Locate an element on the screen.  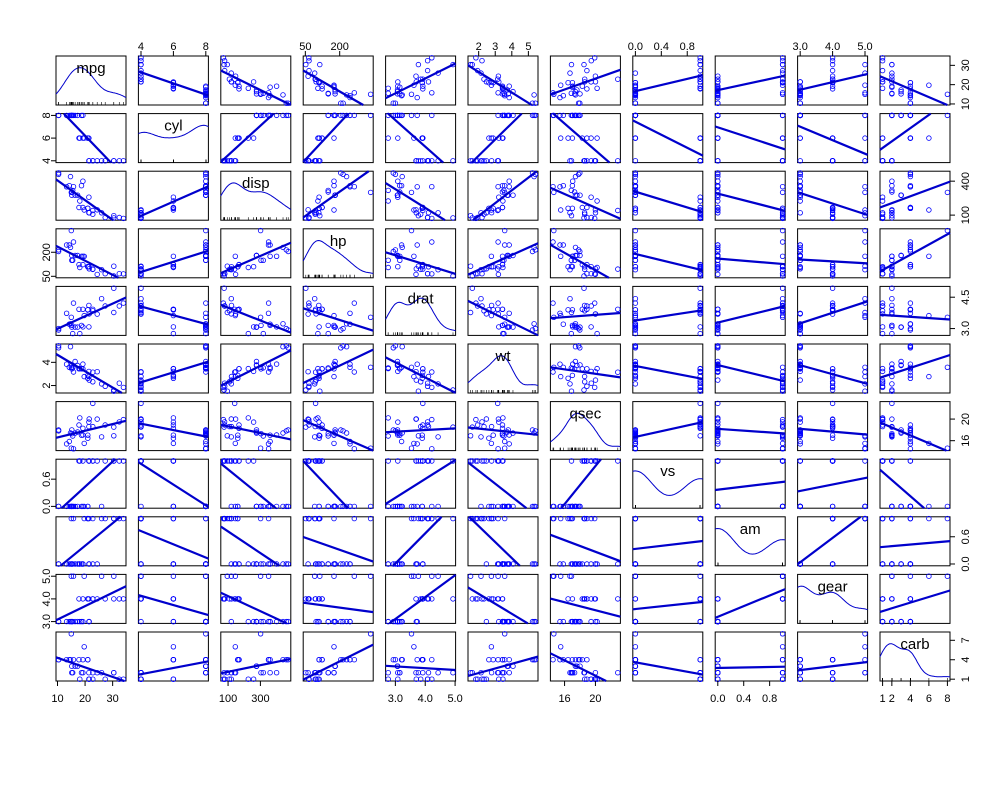
tick-label-gear: 3.0 is located at coordinates (47, 621).